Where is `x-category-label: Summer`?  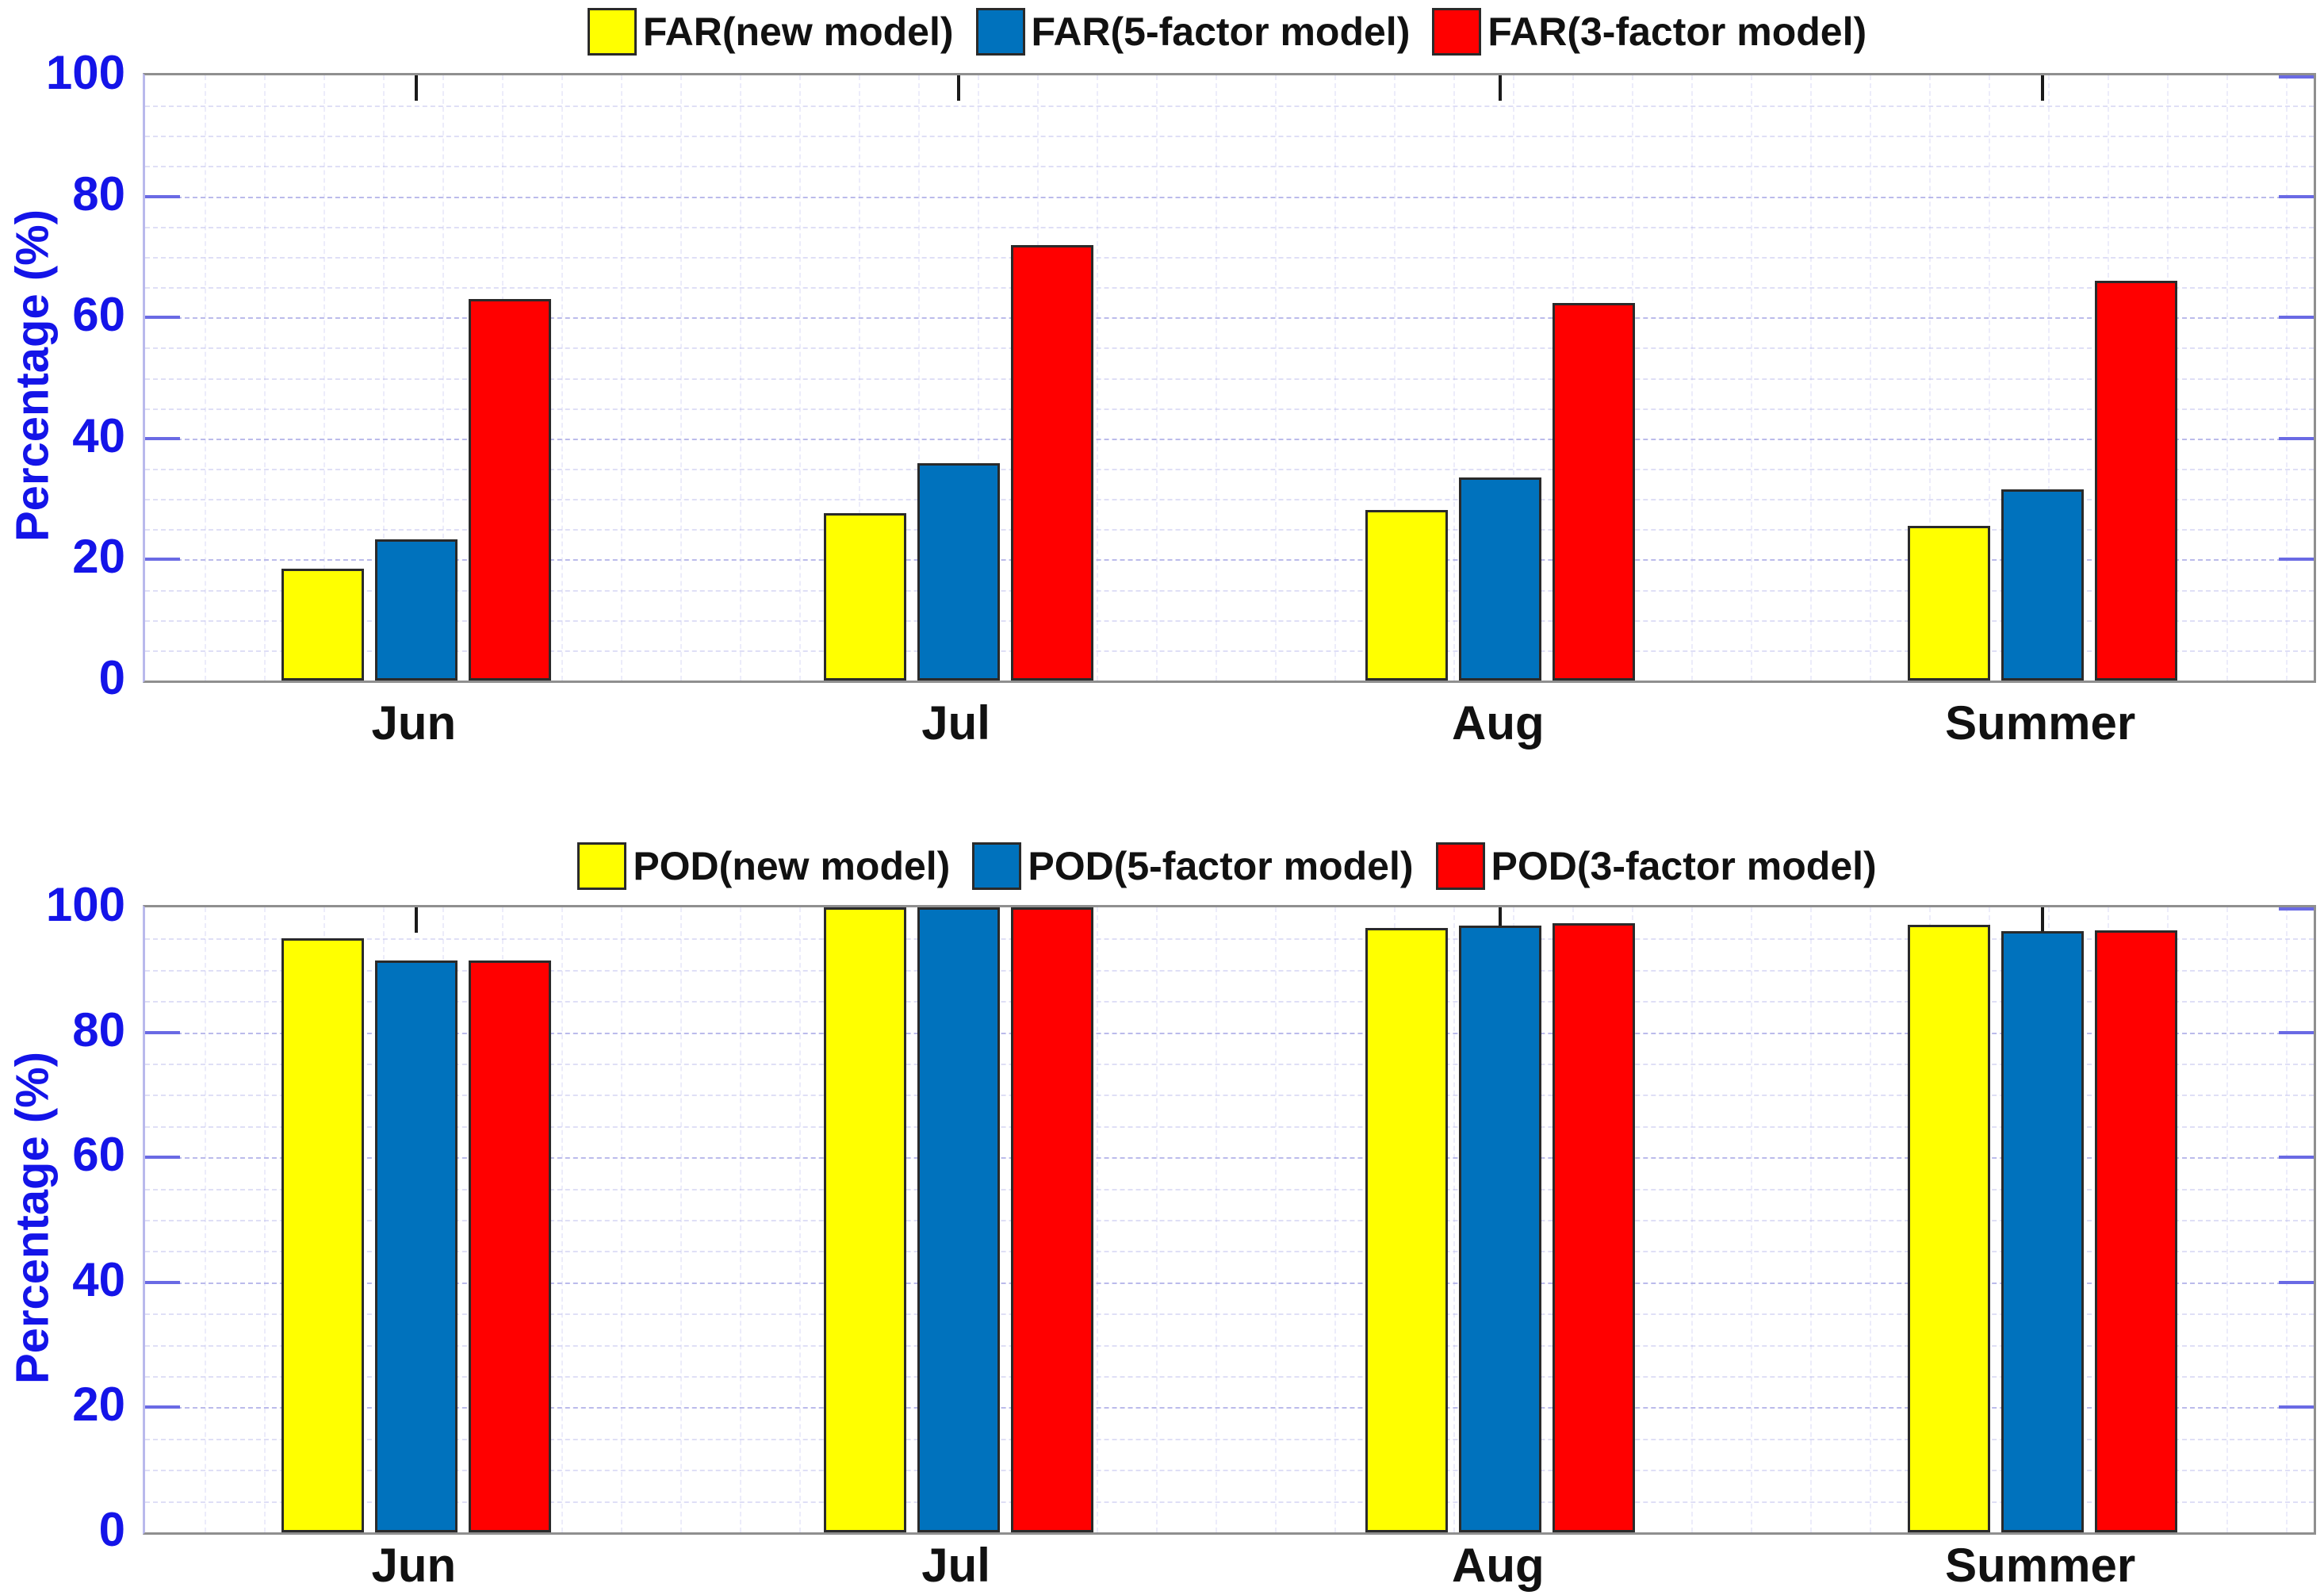
x-category-label: Summer is located at coordinates (2041, 723).